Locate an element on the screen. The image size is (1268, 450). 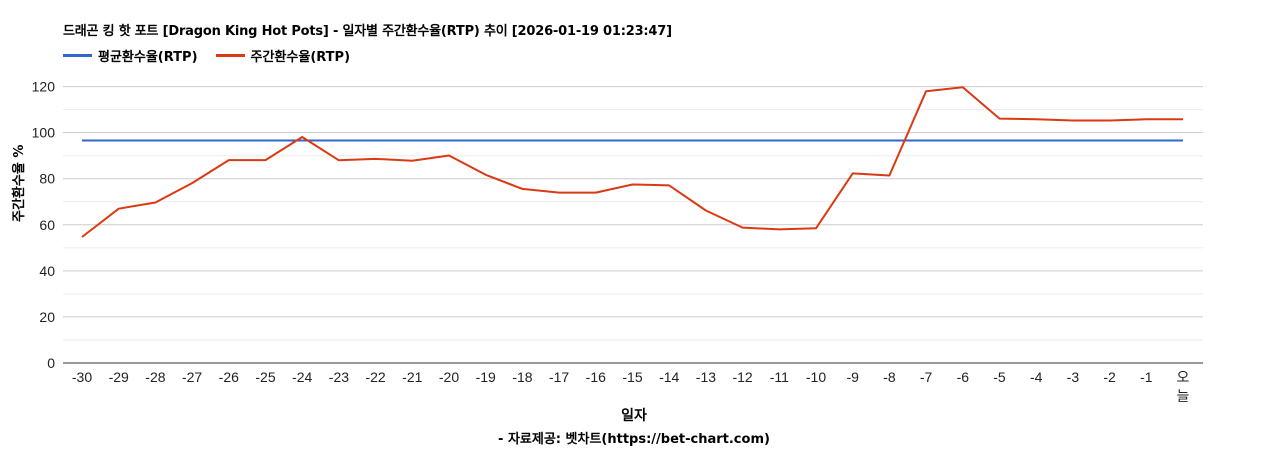
x-tick-label: -6 is located at coordinates (963, 377).